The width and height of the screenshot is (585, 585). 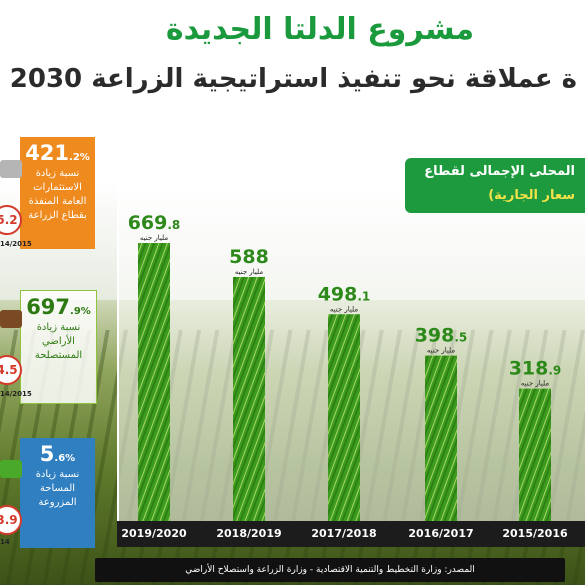 I want to click on bar-2015/2016, so click(x=535, y=454).